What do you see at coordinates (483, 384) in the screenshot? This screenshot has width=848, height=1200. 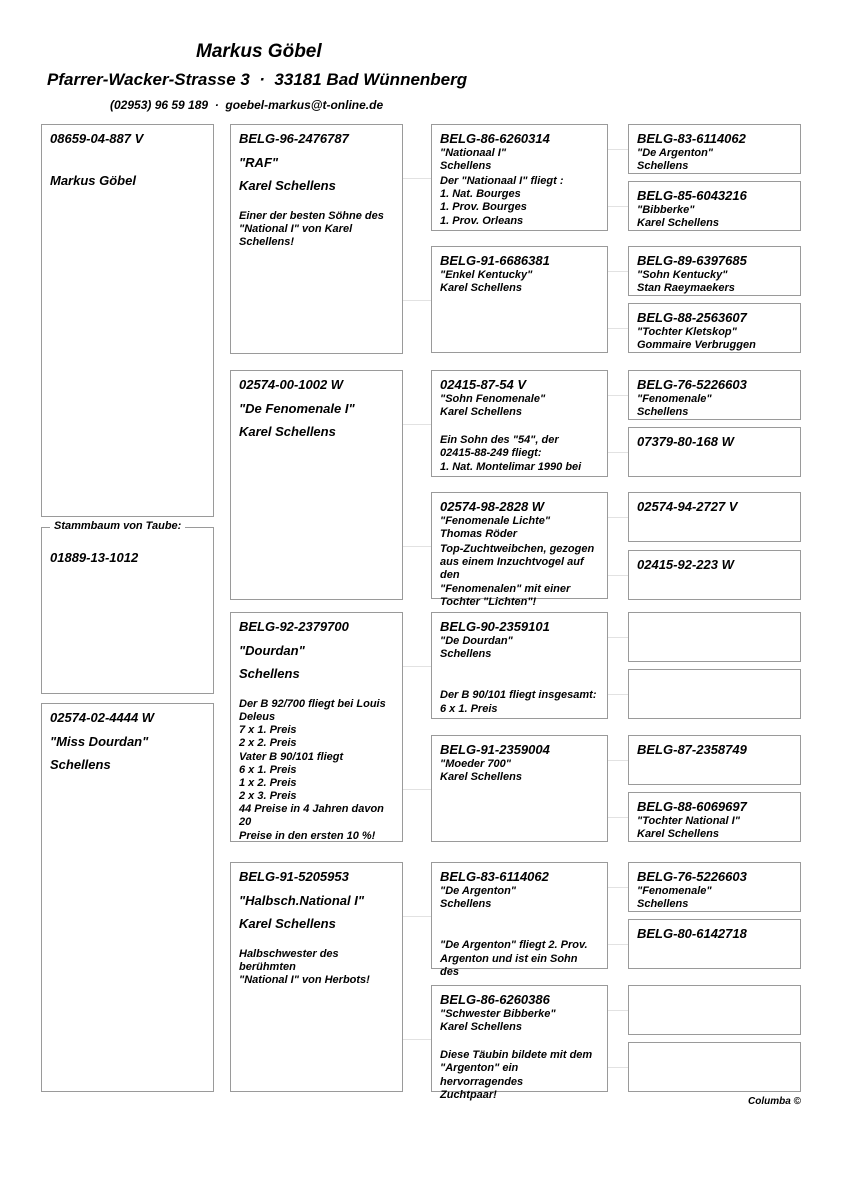 I see `ring-number: 02415-87-54 V` at bounding box center [483, 384].